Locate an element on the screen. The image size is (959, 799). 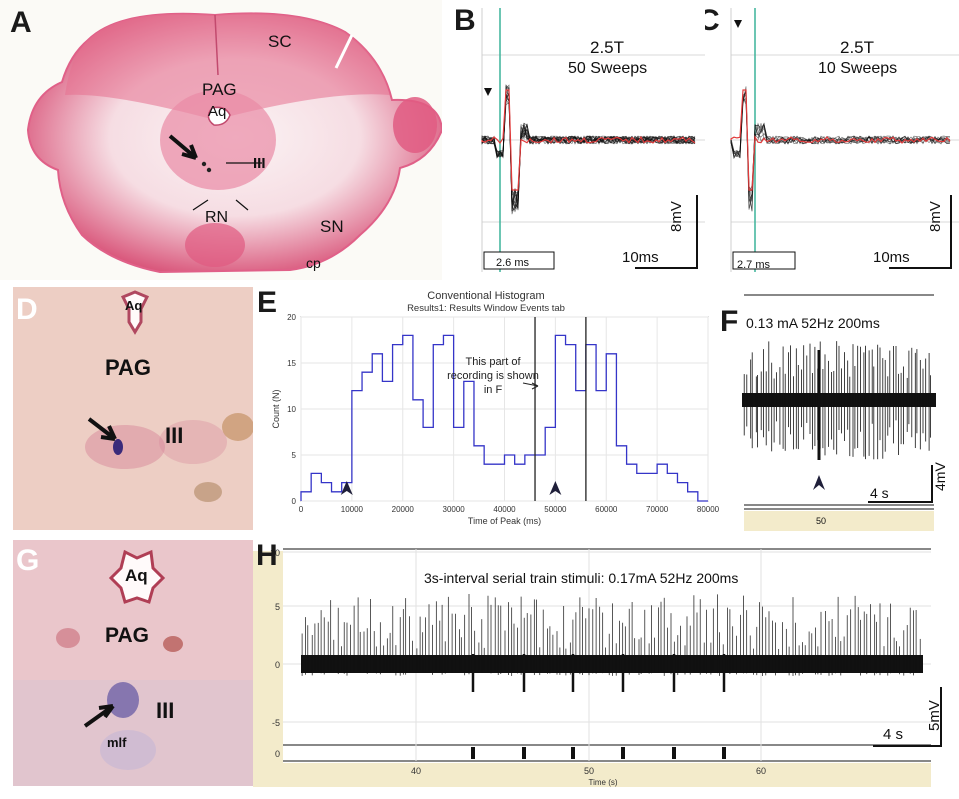
panel-h-time-scale: 4 s is located at coordinates (893, 734).